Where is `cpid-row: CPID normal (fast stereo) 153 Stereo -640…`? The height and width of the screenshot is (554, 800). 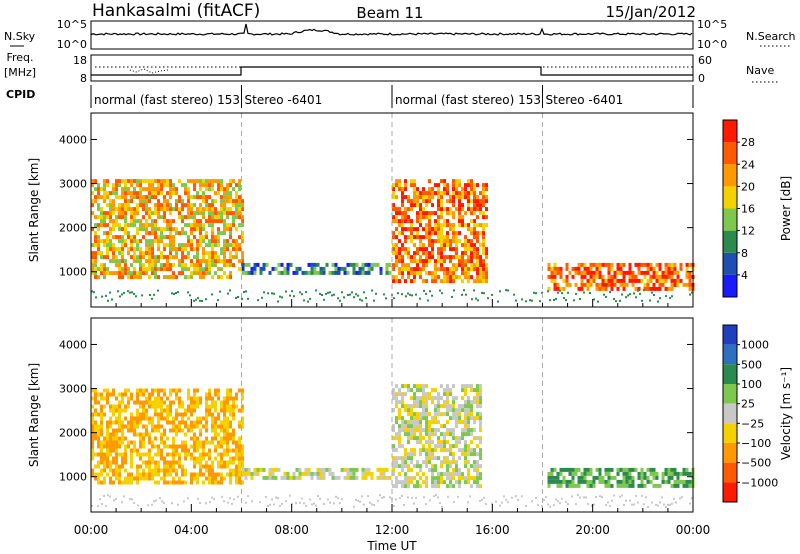
cpid-row: CPID normal (fast stereo) 153 Stereo -640… is located at coordinates (350, 96).